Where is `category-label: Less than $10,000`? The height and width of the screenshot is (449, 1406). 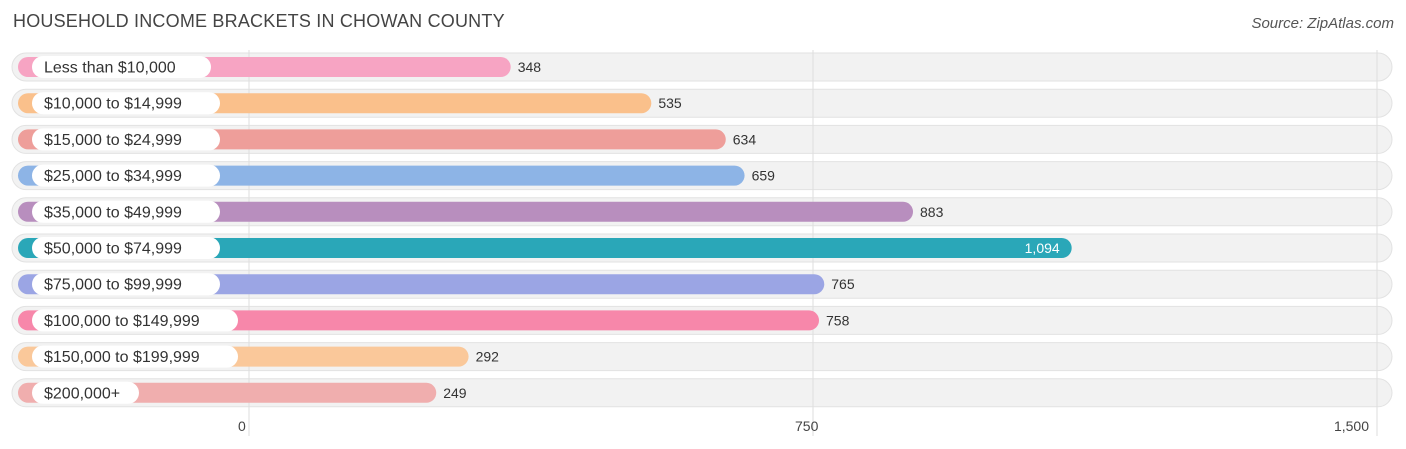
category-label: Less than $10,000 is located at coordinates (110, 68).